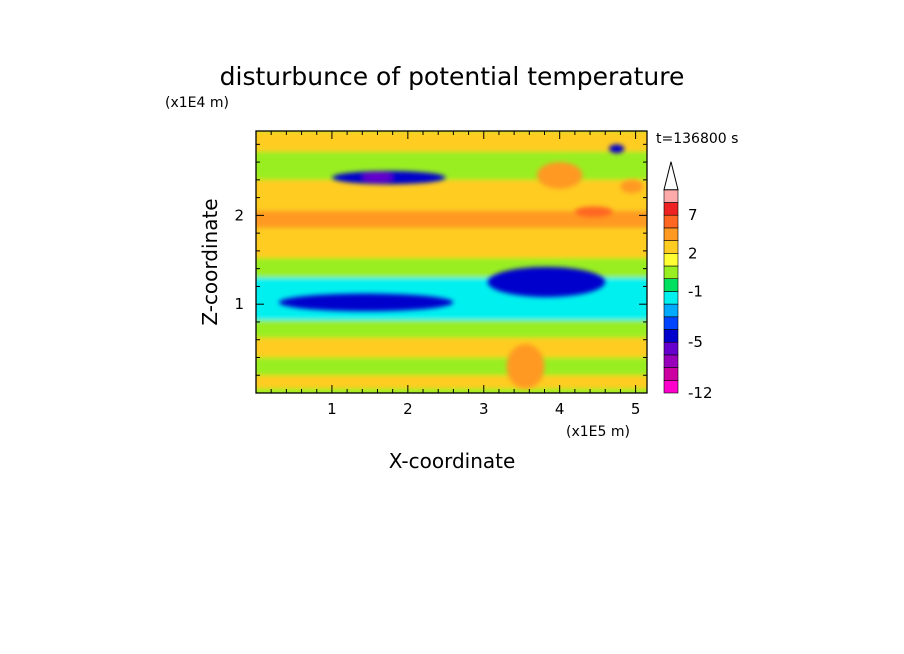 This screenshot has height=654, width=904. I want to click on y-axis-label: Z-coordinate, so click(210, 261).